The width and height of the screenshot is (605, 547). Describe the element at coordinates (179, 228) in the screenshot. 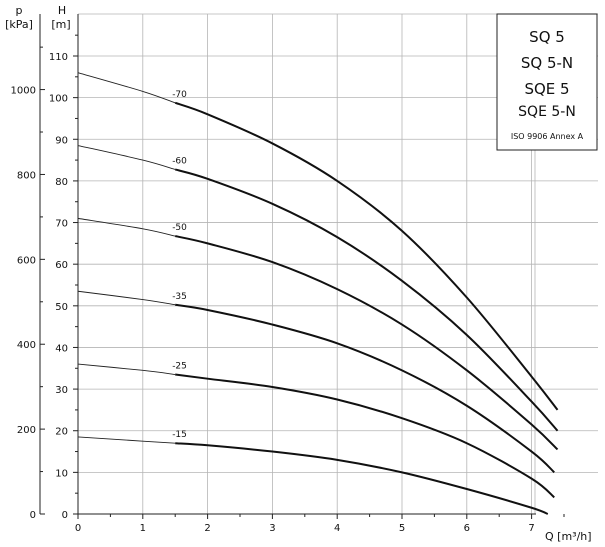

I see `curve-label: -50` at that location.